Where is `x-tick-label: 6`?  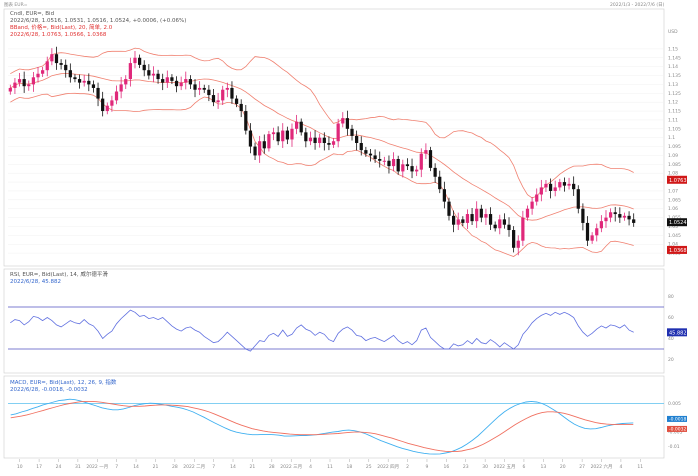
x-tick-label: 6 is located at coordinates (524, 467).